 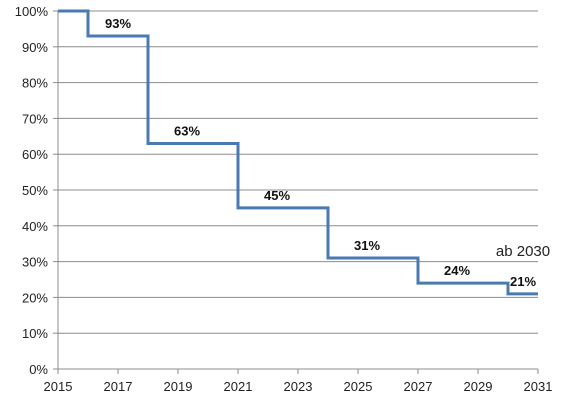 I want to click on y-tick-label: 0%, so click(x=38, y=369).